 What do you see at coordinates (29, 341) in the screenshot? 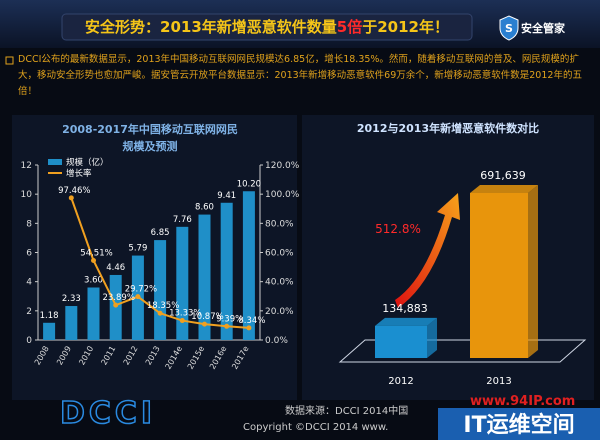
I see `y-tick-label: 0` at bounding box center [29, 341].